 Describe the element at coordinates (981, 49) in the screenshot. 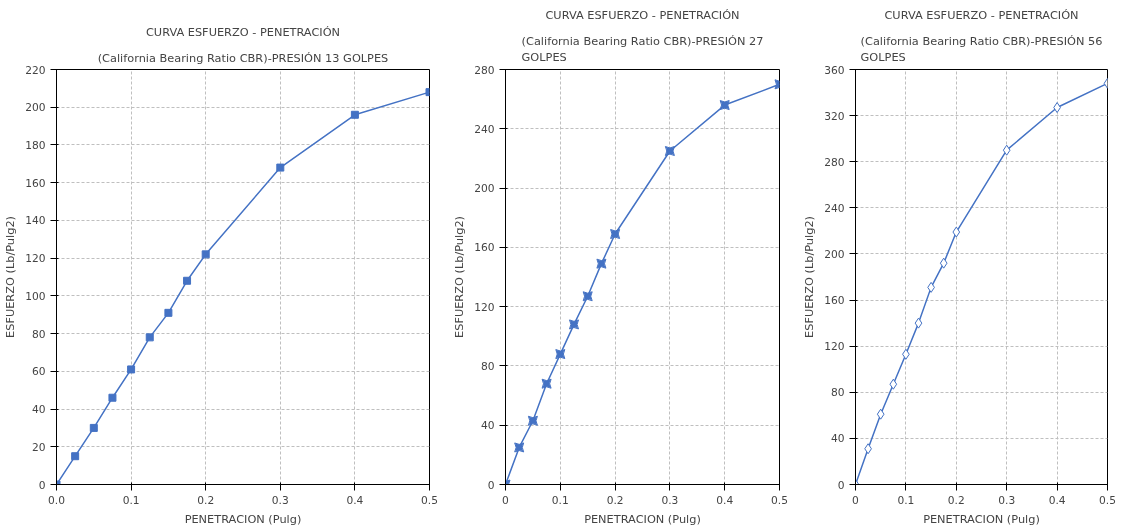

I see `chart-subtitle: (California Bearing Ratio CBR)-PRESIÓN 56 GOLPES` at that location.